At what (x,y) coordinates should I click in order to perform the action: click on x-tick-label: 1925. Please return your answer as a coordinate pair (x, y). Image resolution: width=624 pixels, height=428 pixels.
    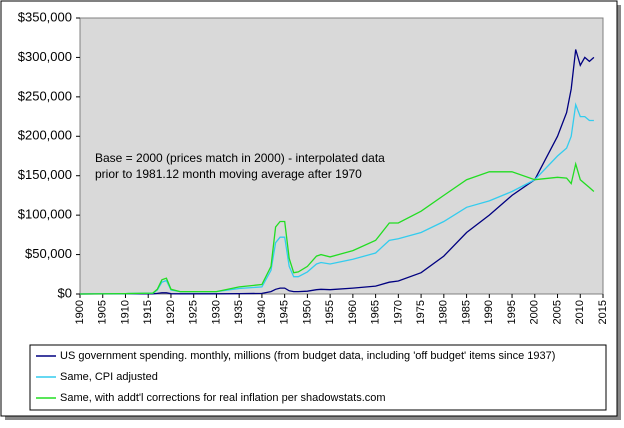
    Looking at the image, I should click on (194, 312).